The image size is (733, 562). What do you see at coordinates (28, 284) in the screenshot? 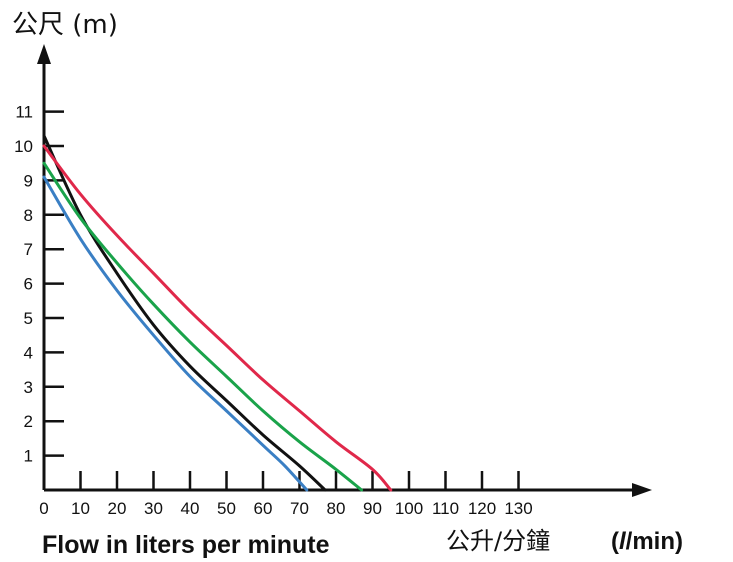
I see `y-tick-label: 6` at bounding box center [28, 284].